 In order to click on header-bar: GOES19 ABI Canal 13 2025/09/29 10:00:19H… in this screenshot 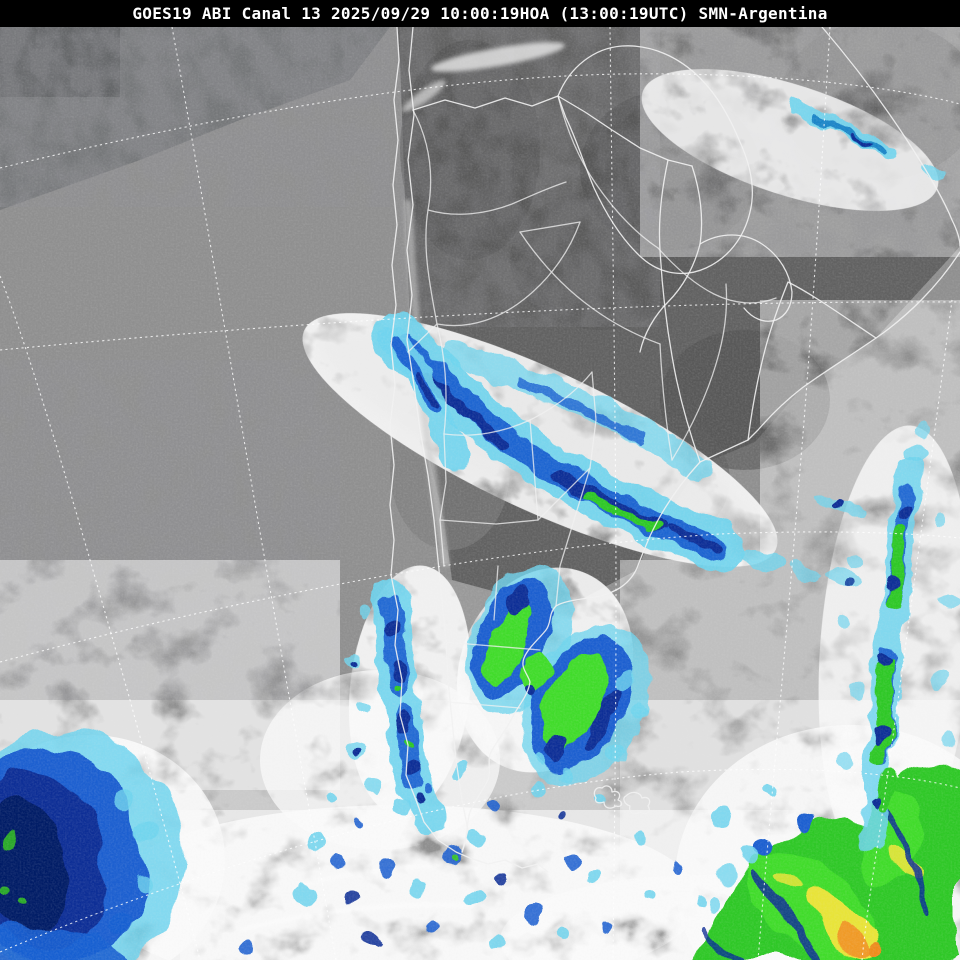, I will do `click(480, 13)`.